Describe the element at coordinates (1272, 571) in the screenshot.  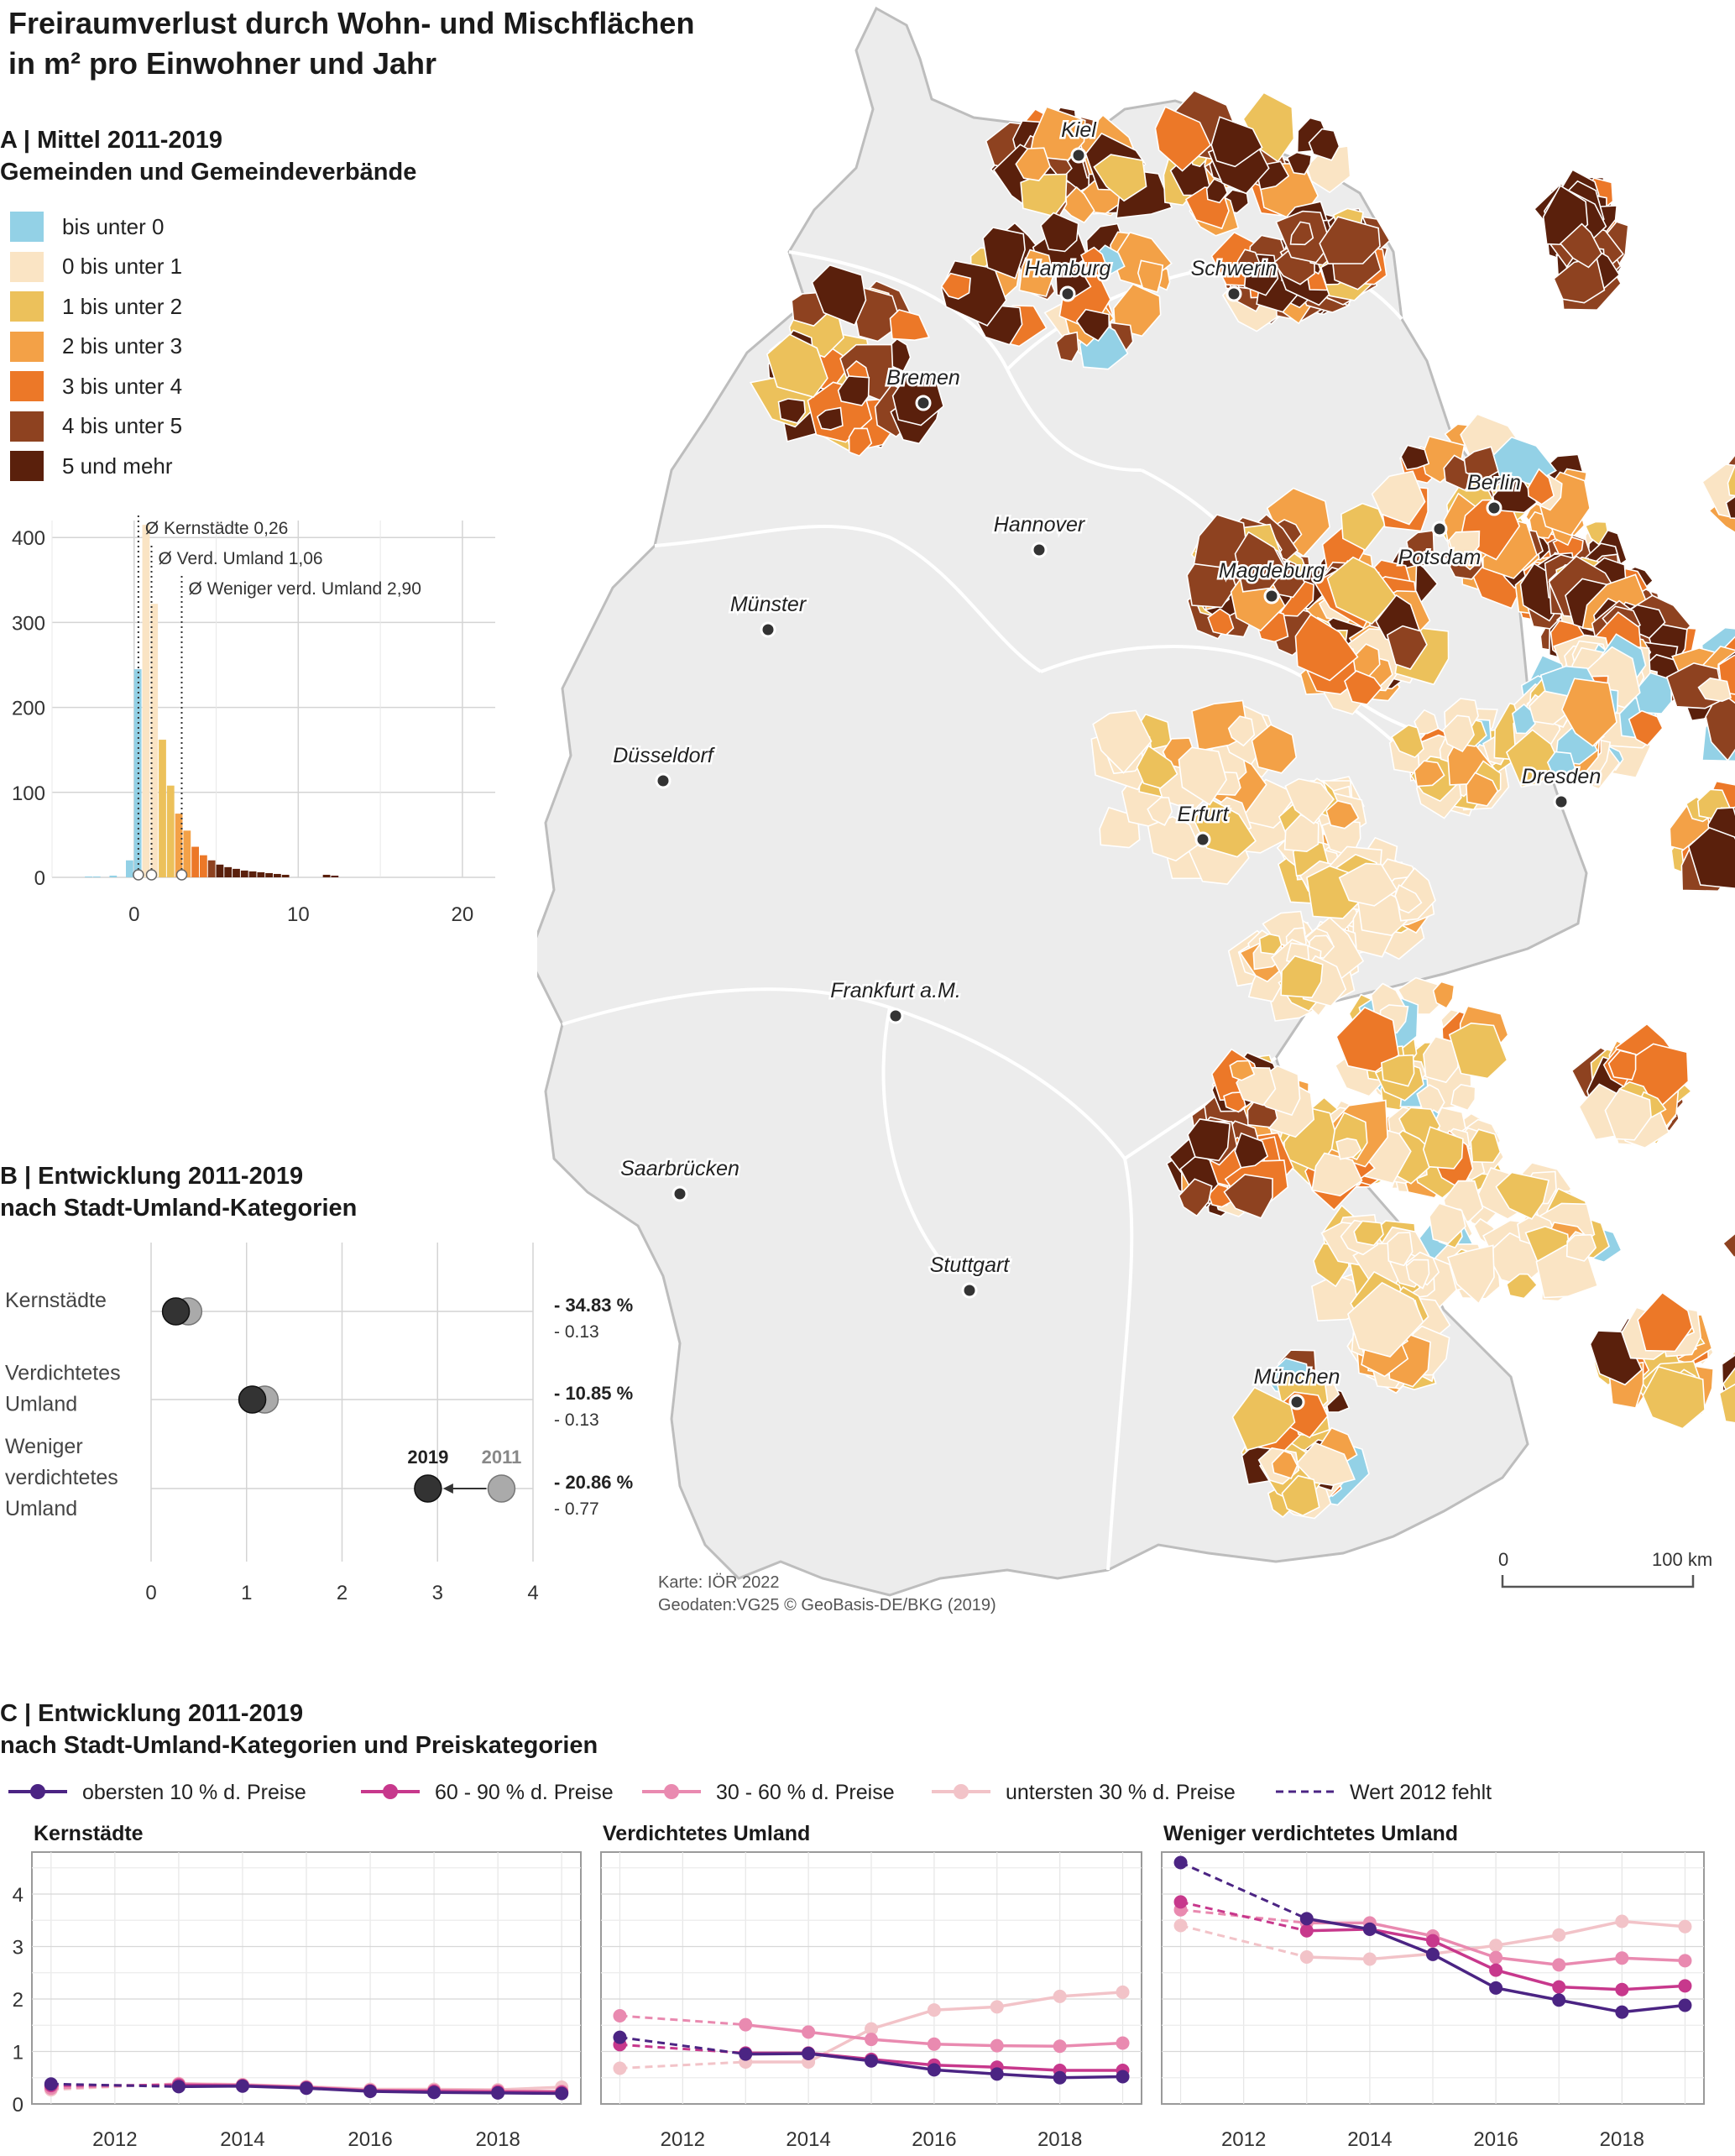
I see `city-label: Magdeburg` at that location.